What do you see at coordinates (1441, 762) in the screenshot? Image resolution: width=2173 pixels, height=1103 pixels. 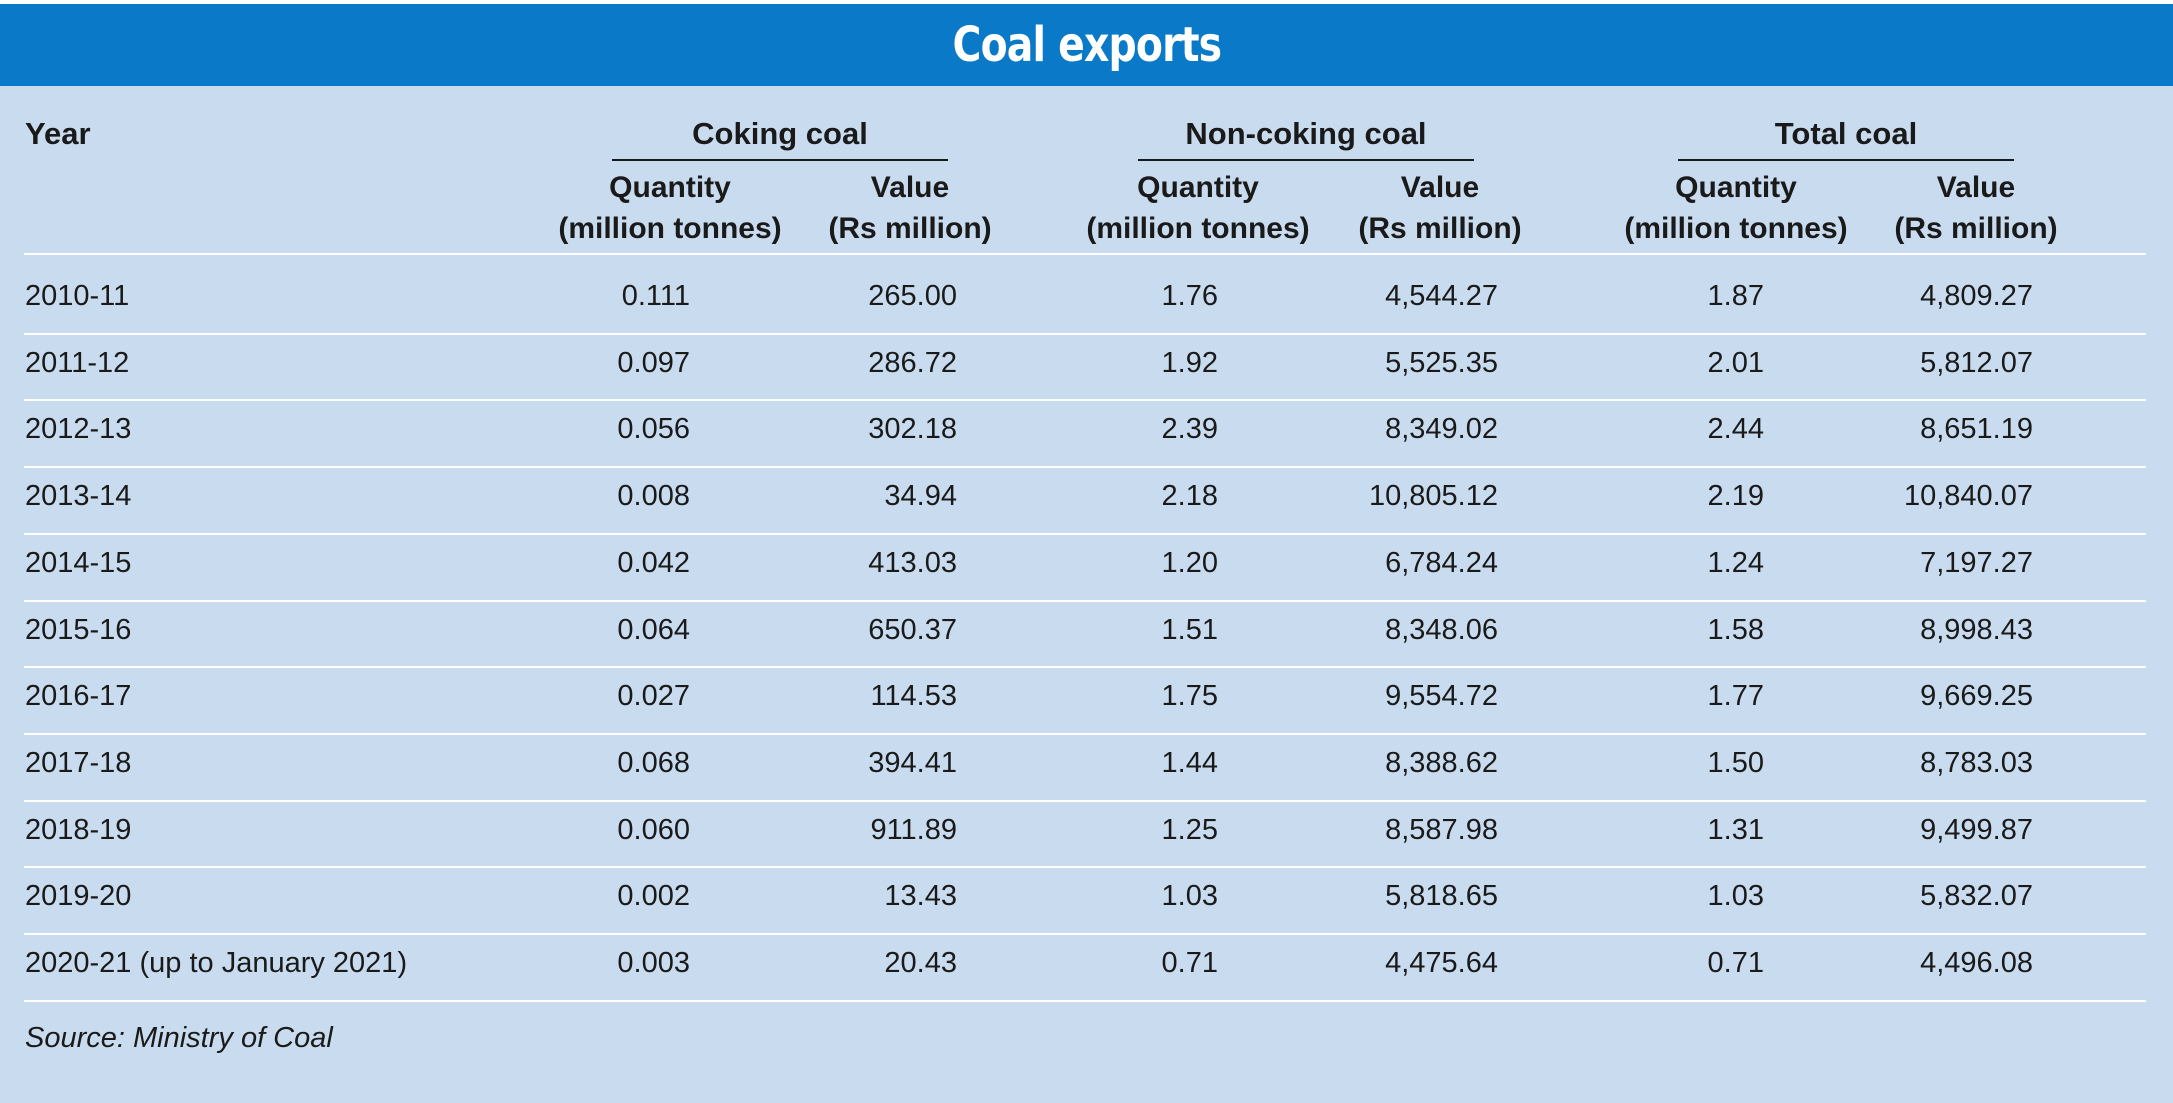 I see `cell-noncoking-value: 8,388.62` at bounding box center [1441, 762].